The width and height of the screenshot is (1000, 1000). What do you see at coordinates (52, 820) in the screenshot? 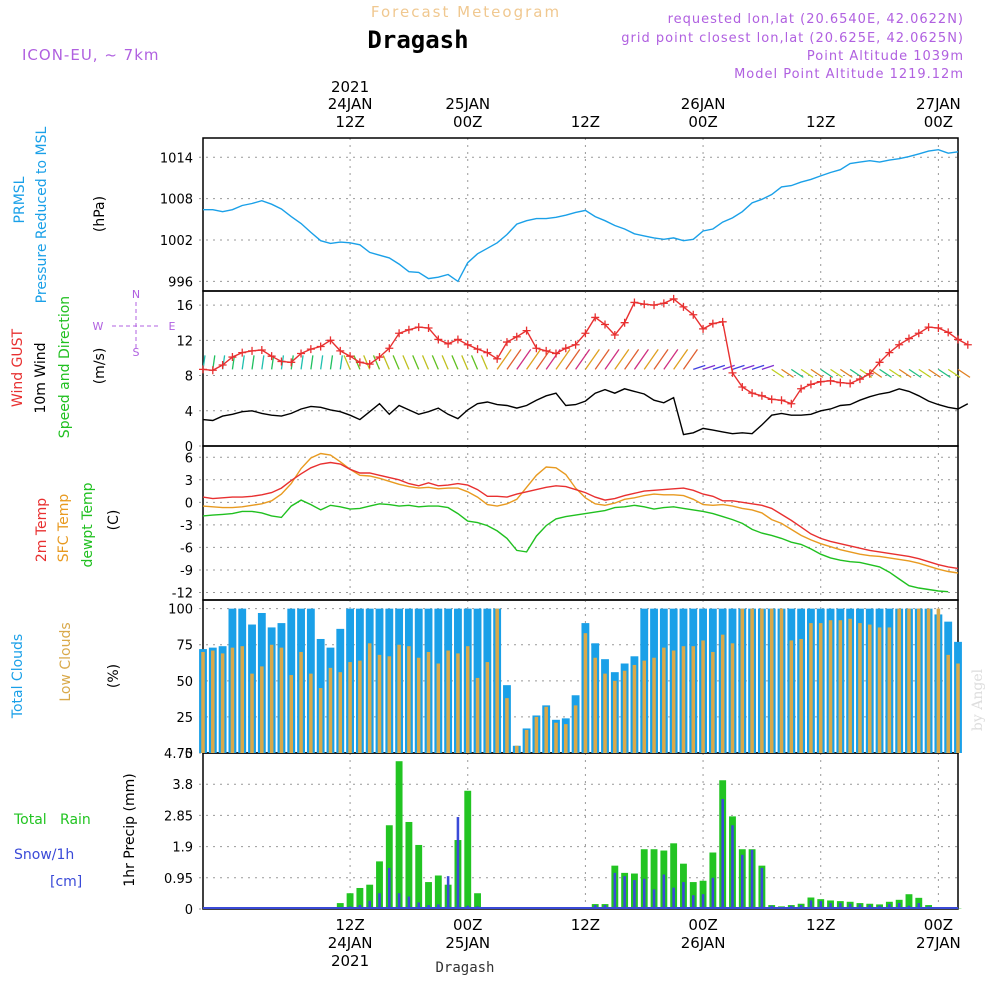
I see `total-rain-label: Total Rain` at bounding box center [52, 820].